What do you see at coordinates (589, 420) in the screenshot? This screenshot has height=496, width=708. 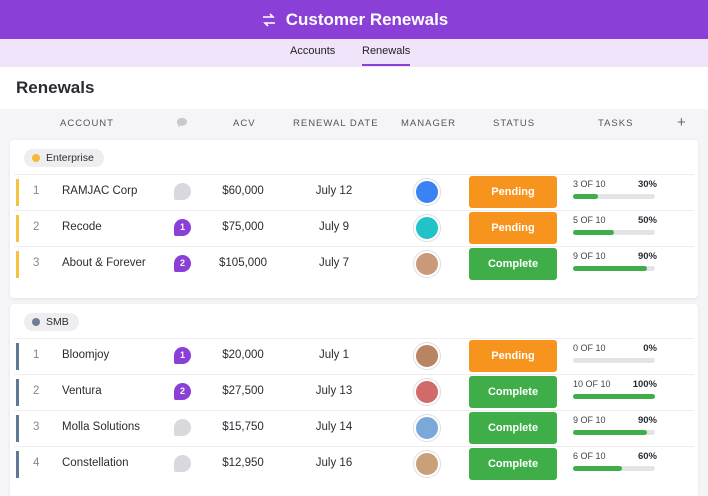 I see `tasks-count: 9 OF 10` at bounding box center [589, 420].